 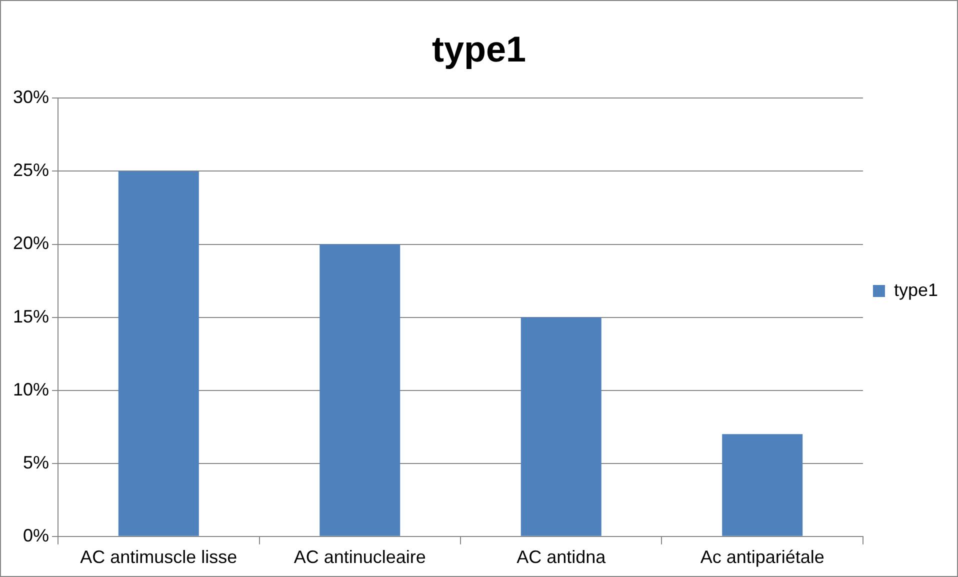 I want to click on y-tick-label: 15%, so click(x=31, y=316).